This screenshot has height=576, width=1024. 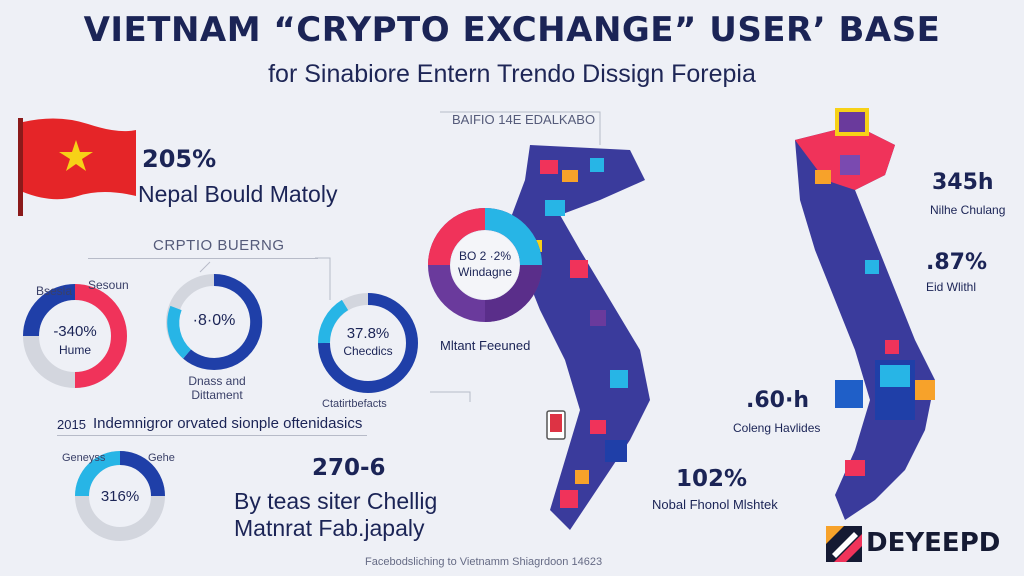 What do you see at coordinates (219, 245) in the screenshot?
I see `section-label: CRPTIO BUERNG` at bounding box center [219, 245].